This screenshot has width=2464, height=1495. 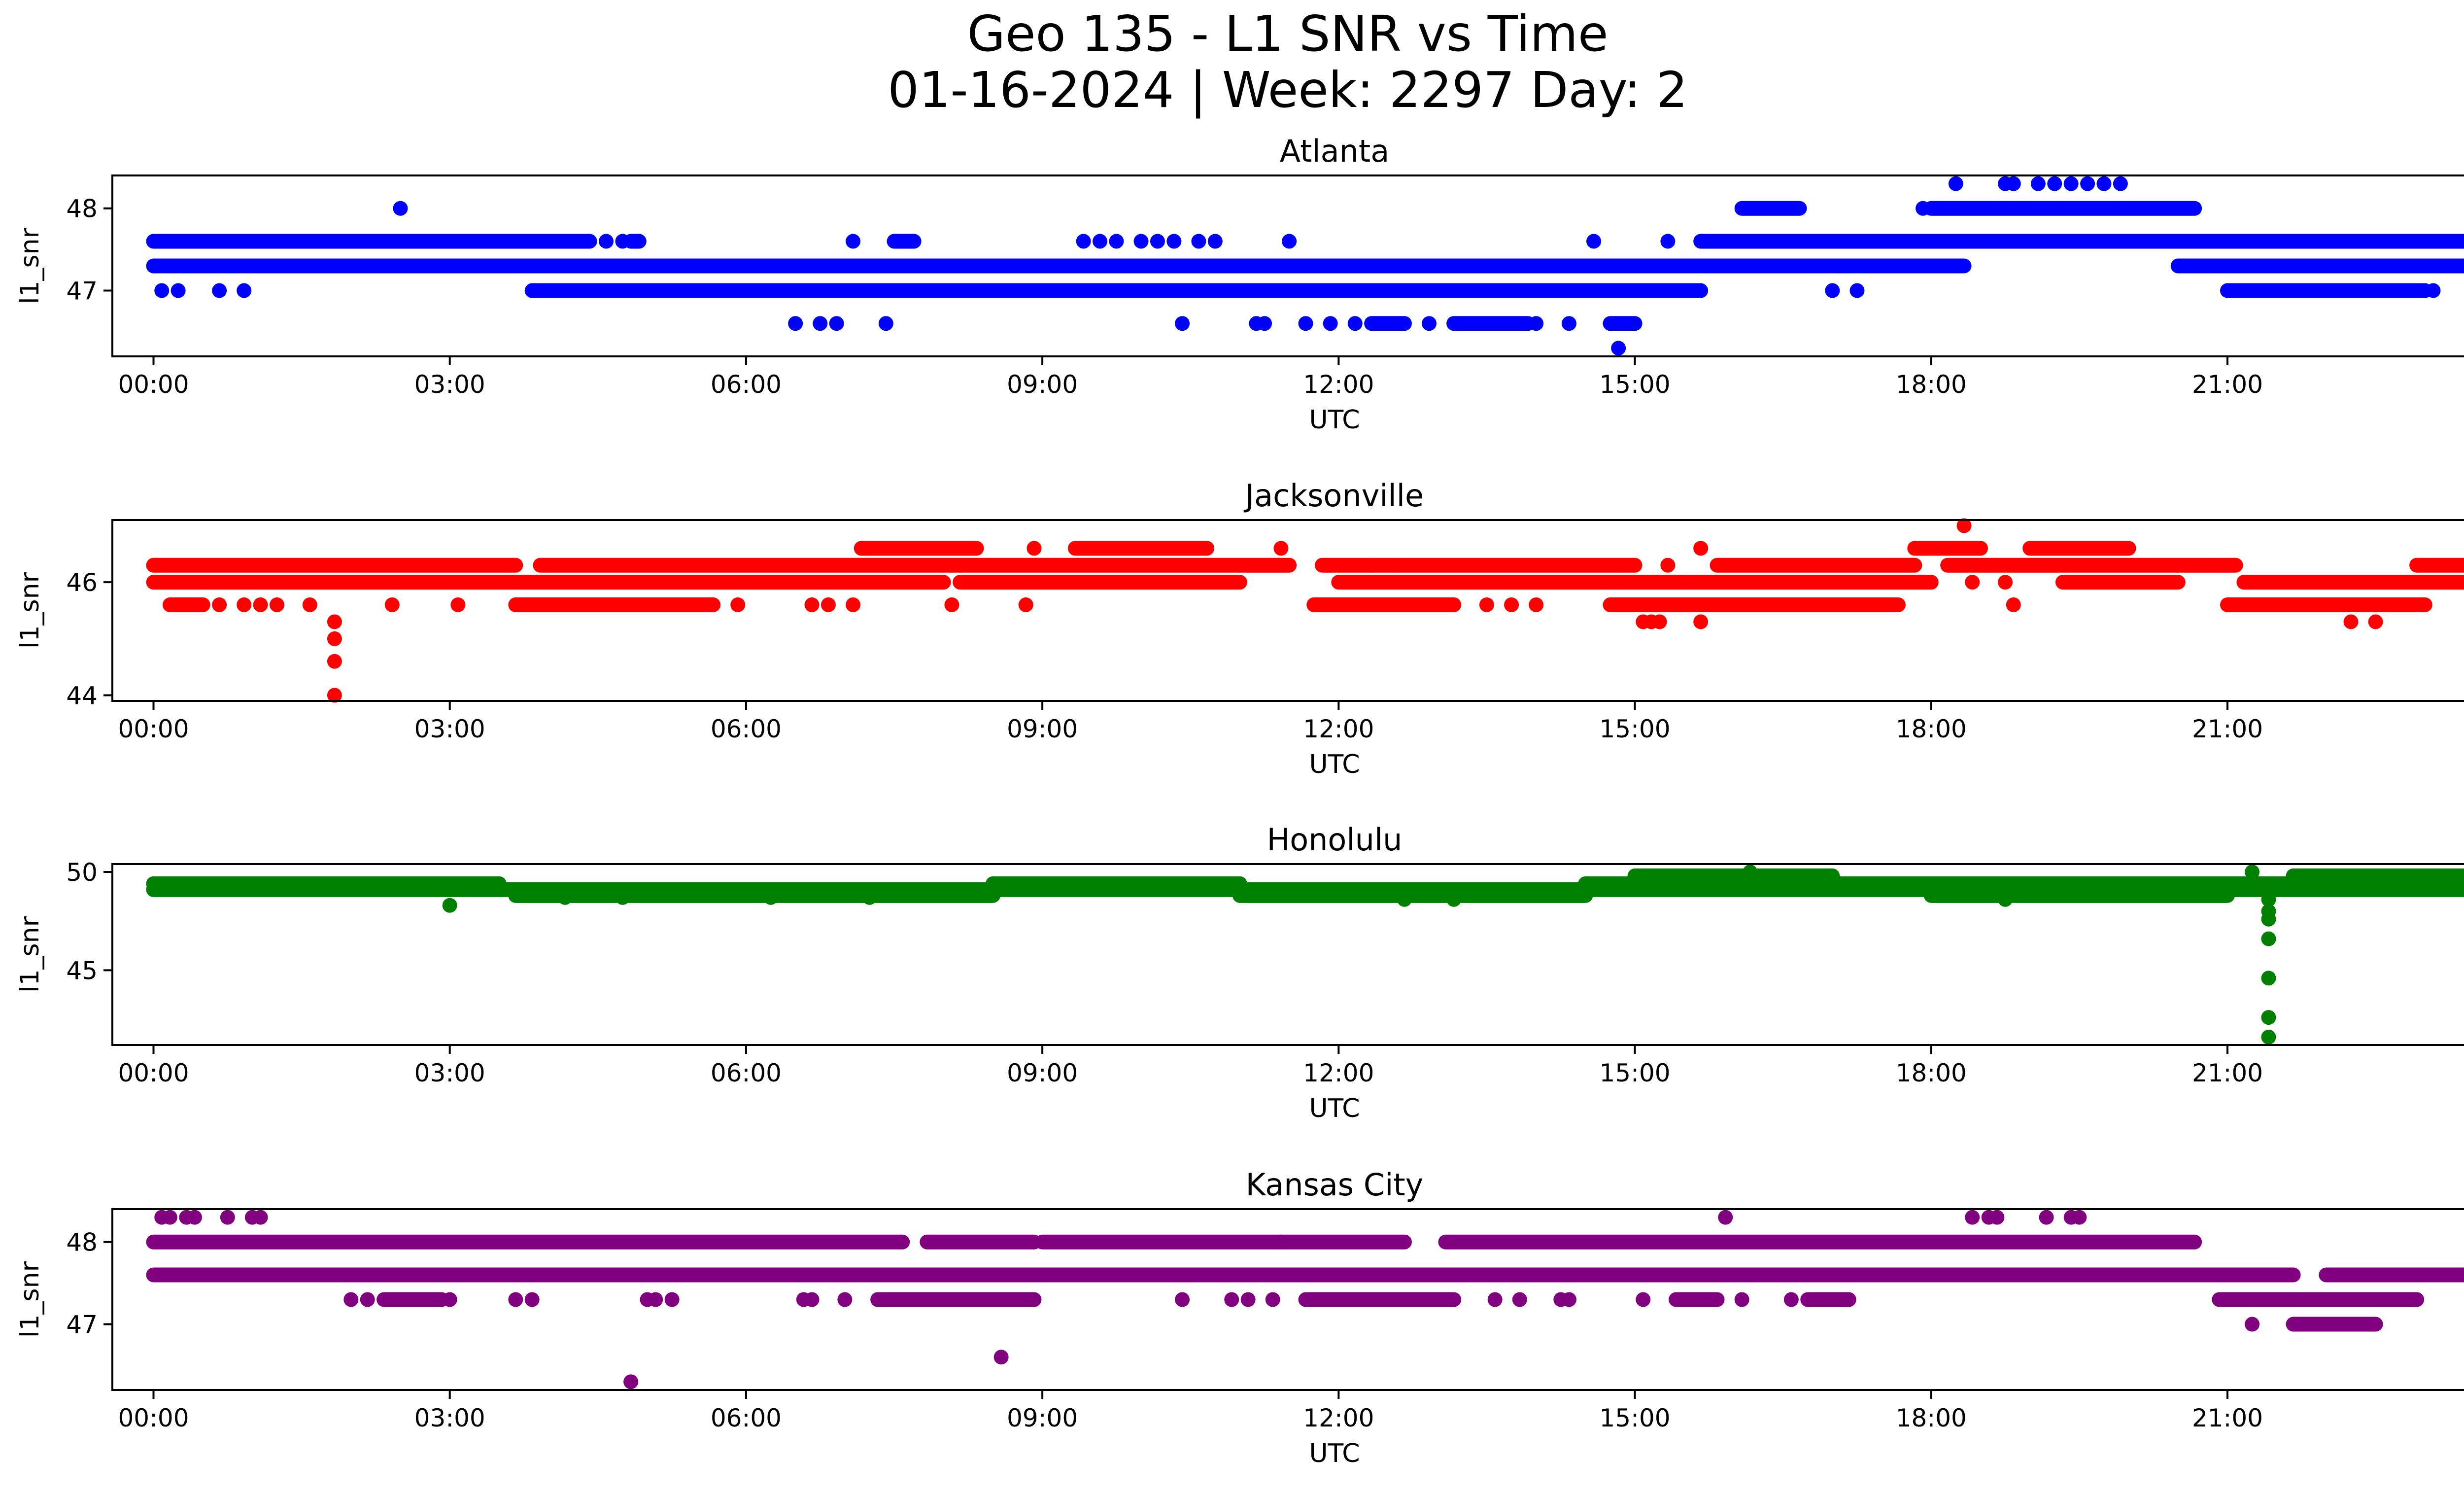 What do you see at coordinates (2227, 1418) in the screenshot?
I see `x-tick-label: 21:00` at bounding box center [2227, 1418].